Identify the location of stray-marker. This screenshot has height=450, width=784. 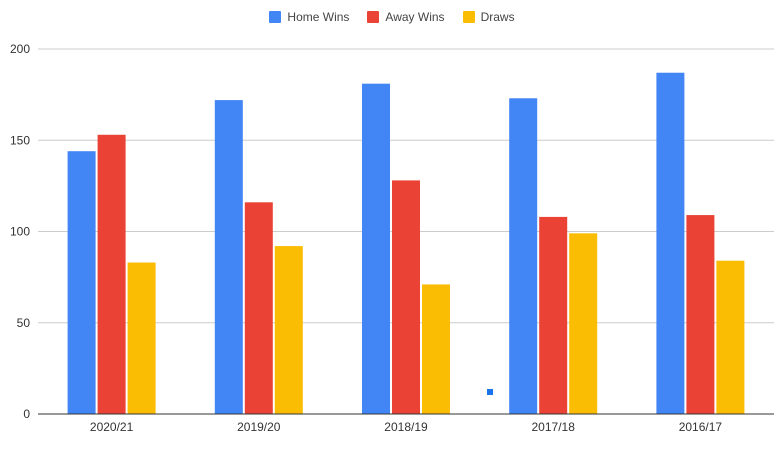
(490, 392).